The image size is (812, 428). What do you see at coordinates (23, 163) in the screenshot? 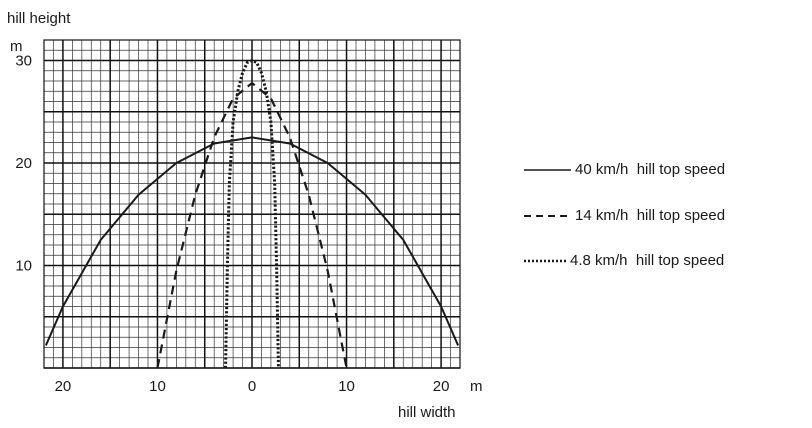
I see `y-tick-label: 20` at bounding box center [23, 163].